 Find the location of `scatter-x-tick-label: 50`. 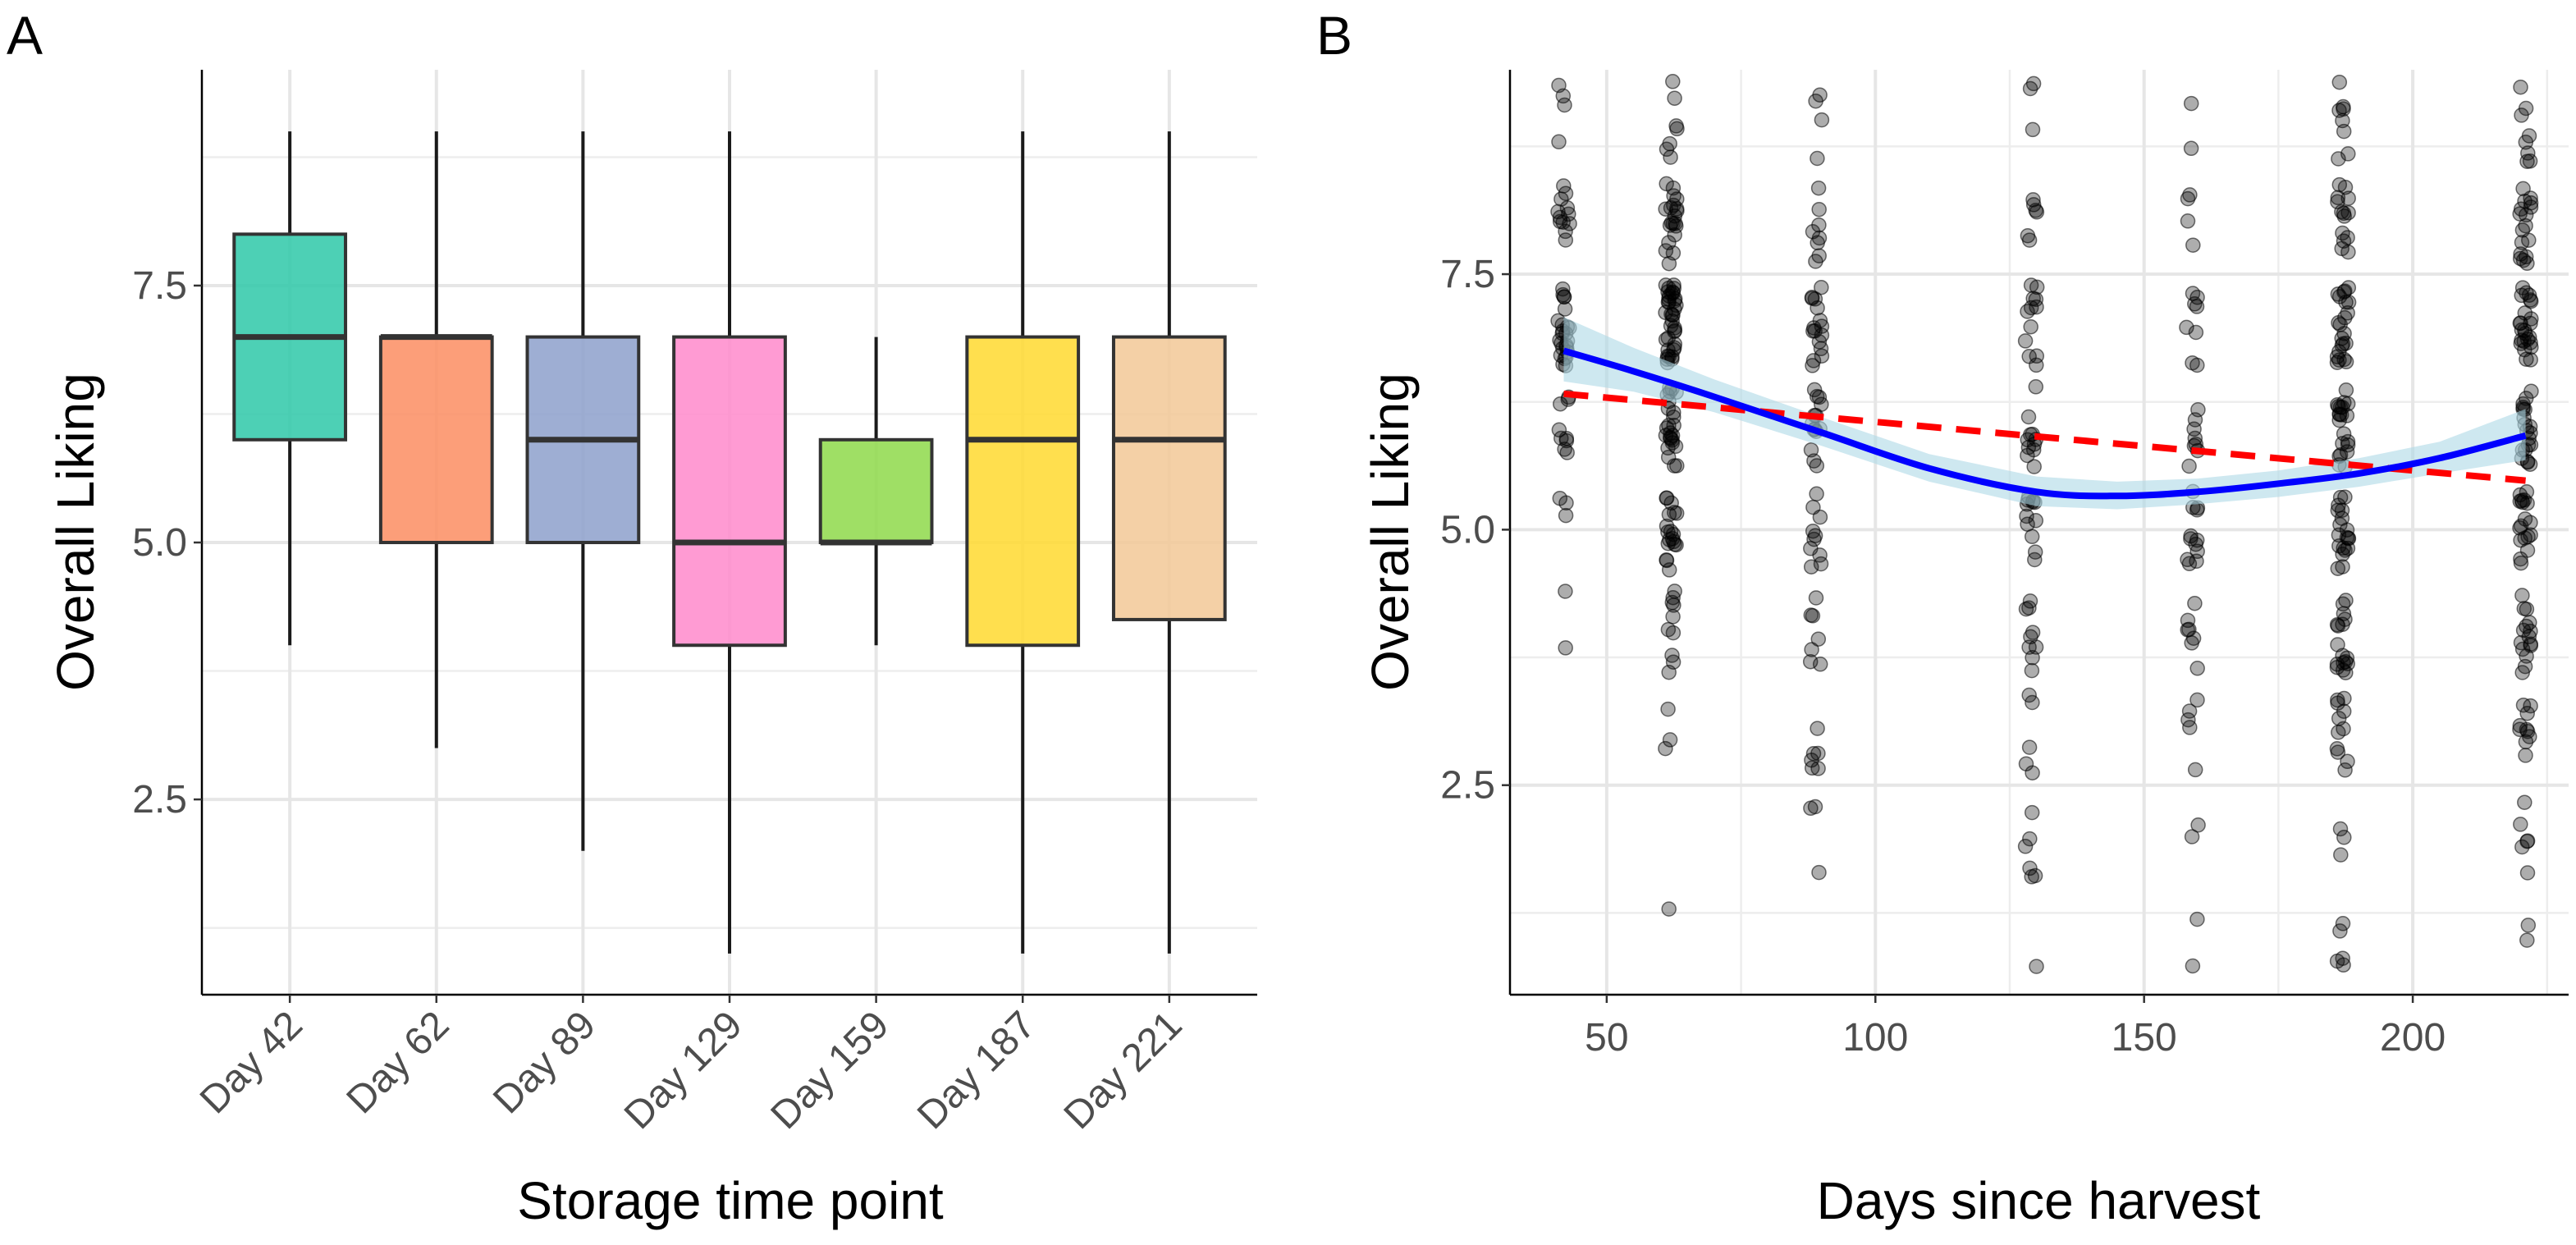

scatter-x-tick-label: 50 is located at coordinates (1606, 1038).